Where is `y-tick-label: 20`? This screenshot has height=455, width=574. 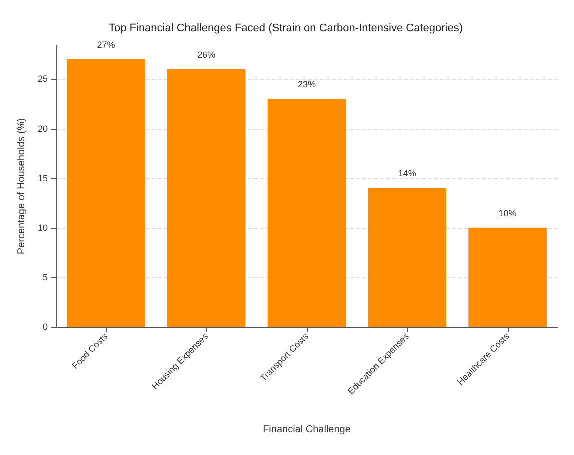 y-tick-label: 20 is located at coordinates (43, 129).